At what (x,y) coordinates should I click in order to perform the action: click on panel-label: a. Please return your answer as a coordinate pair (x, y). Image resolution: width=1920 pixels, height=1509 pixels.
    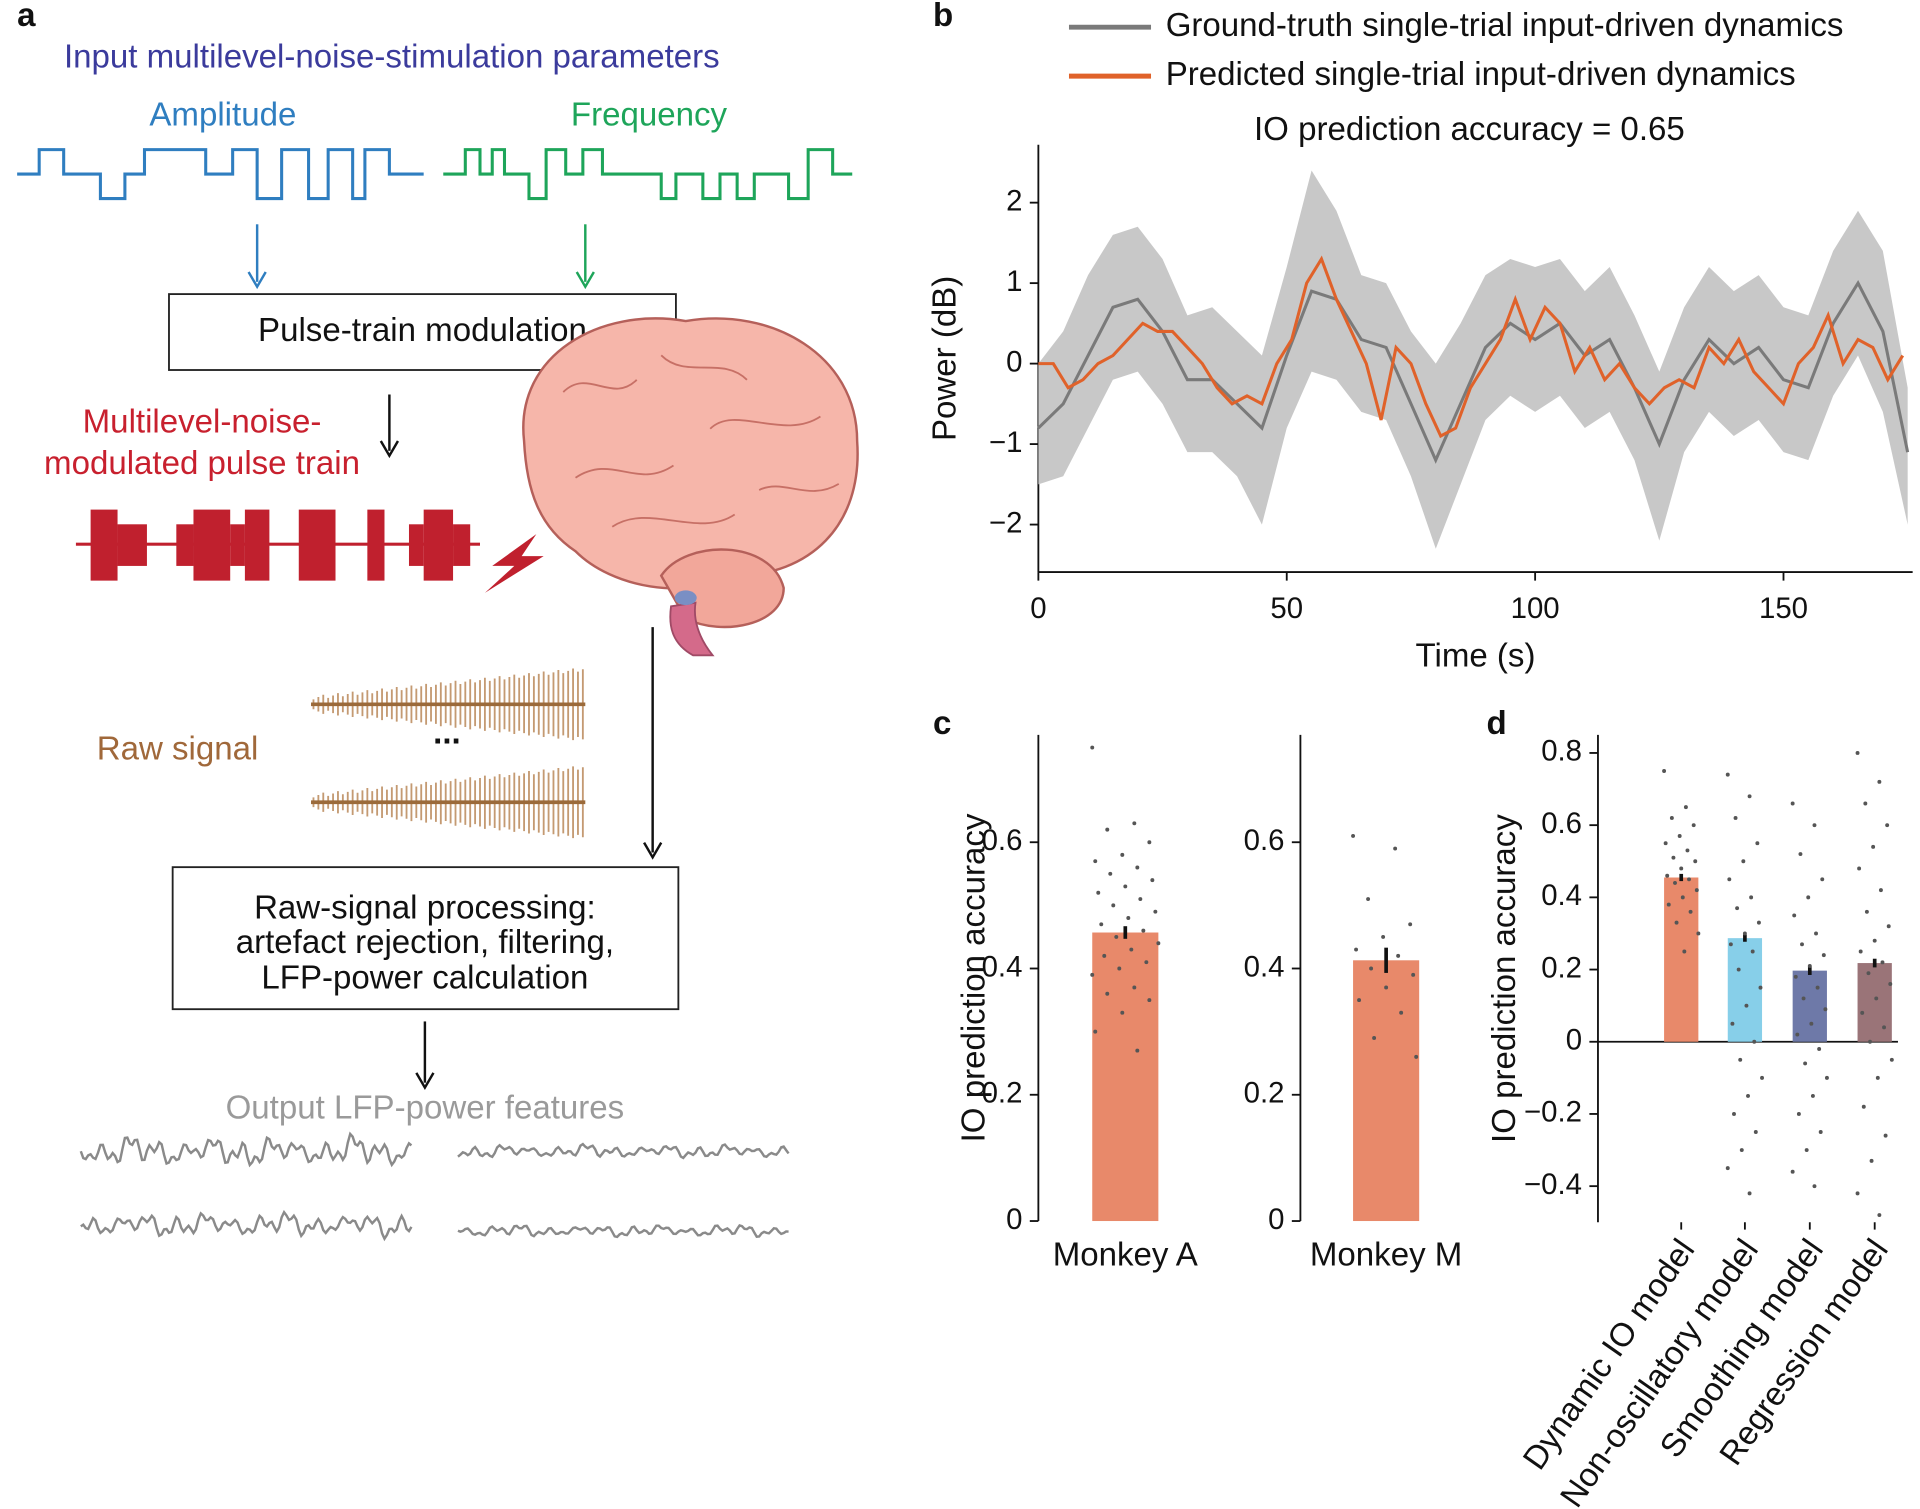
    Looking at the image, I should click on (26, 17).